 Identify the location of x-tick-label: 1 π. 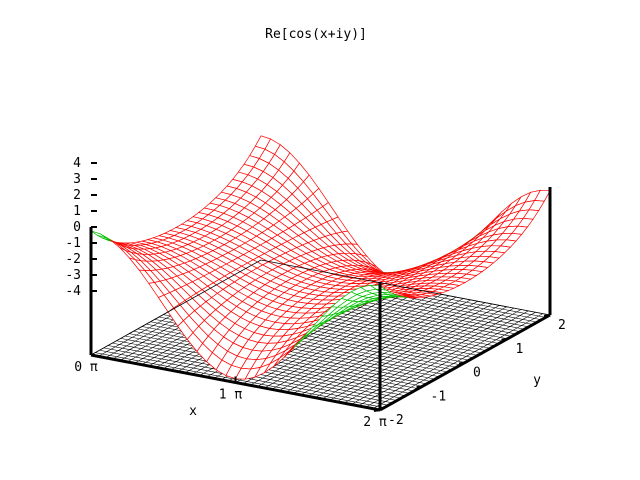
(231, 395).